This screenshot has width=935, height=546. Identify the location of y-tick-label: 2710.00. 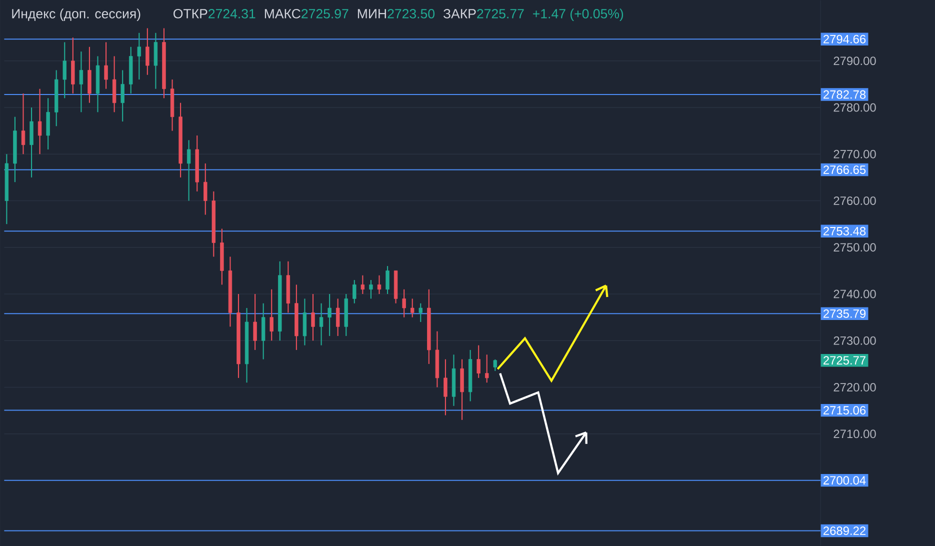
(855, 434).